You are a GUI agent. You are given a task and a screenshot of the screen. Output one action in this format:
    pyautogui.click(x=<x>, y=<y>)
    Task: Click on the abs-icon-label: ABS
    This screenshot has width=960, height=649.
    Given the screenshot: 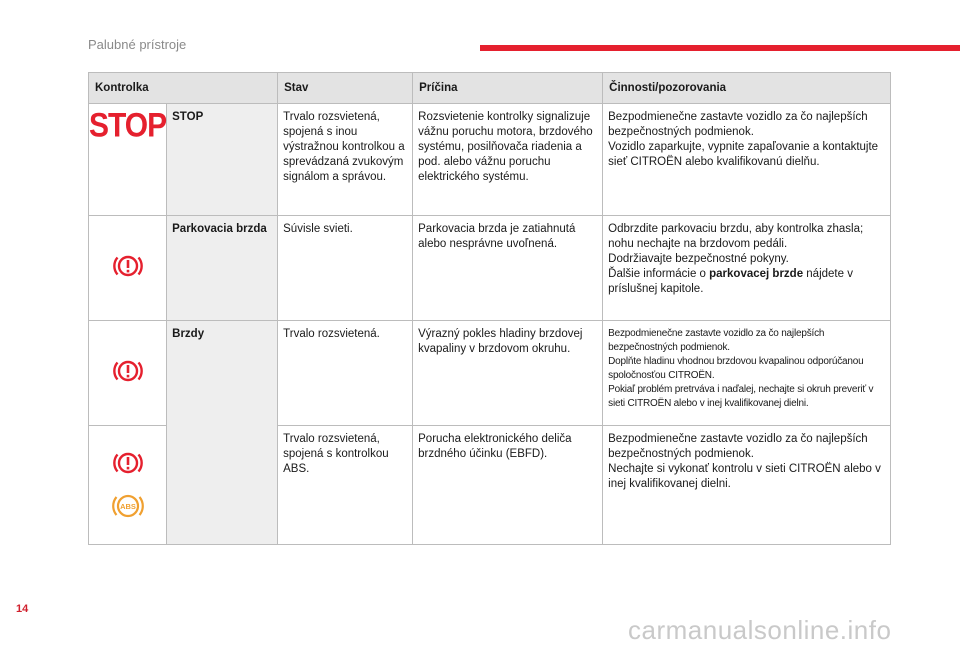 What is the action you would take?
    pyautogui.click(x=128, y=506)
    